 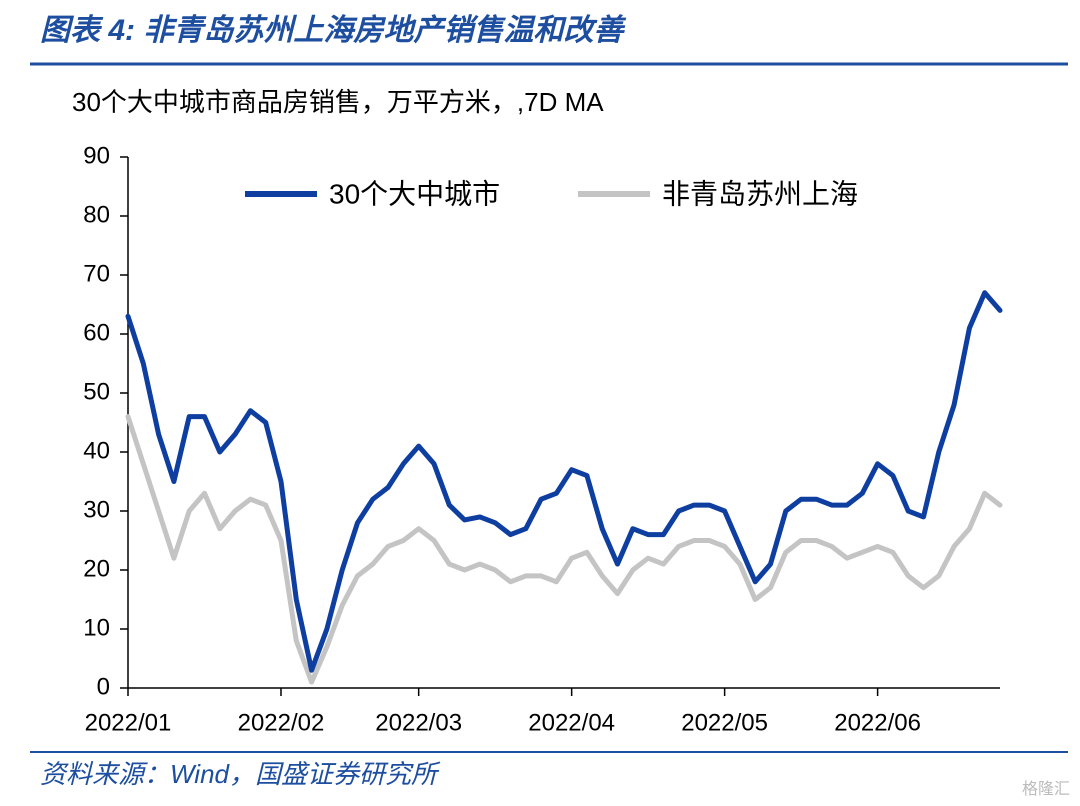 I want to click on y-tick-label: 0, so click(x=103, y=686).